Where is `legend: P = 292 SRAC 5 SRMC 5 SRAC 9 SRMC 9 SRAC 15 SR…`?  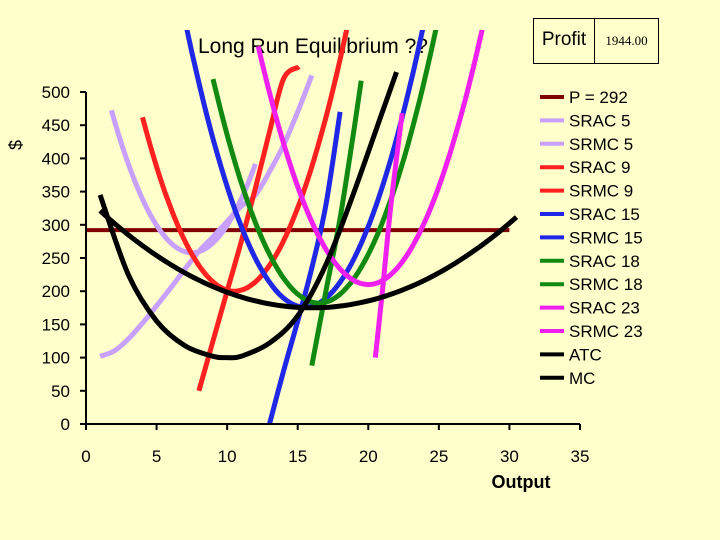
legend: P = 292 SRAC 5 SRMC 5 SRAC 9 SRMC 9 SRAC 15 SR… is located at coordinates (591, 238).